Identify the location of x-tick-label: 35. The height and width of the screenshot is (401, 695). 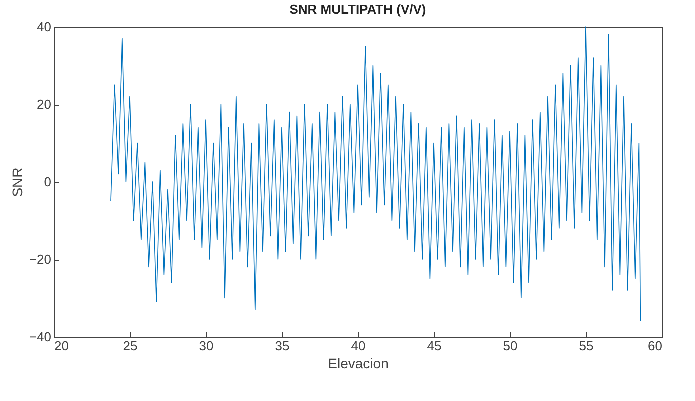
(282, 346).